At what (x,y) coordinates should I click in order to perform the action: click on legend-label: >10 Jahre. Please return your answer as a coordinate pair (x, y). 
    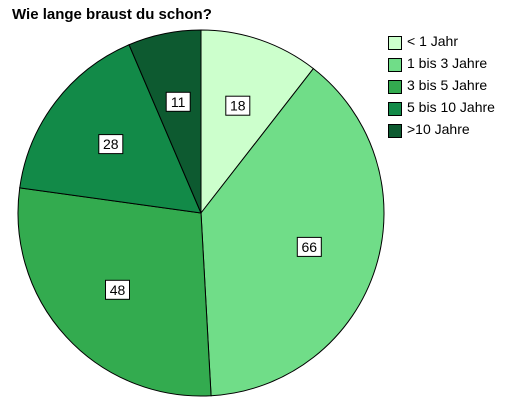
    Looking at the image, I should click on (438, 129).